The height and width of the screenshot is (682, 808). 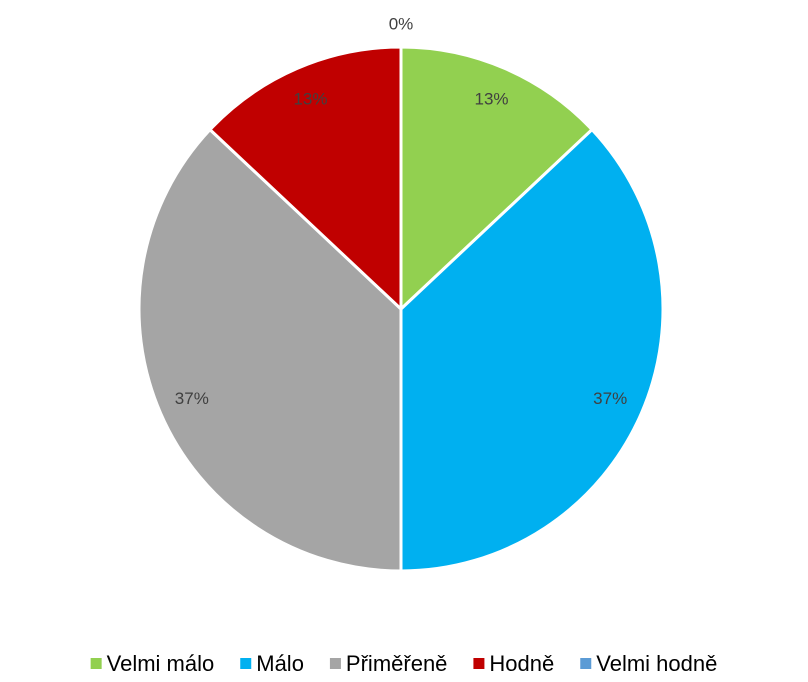 I want to click on legend-label: Hodně, so click(x=521, y=663).